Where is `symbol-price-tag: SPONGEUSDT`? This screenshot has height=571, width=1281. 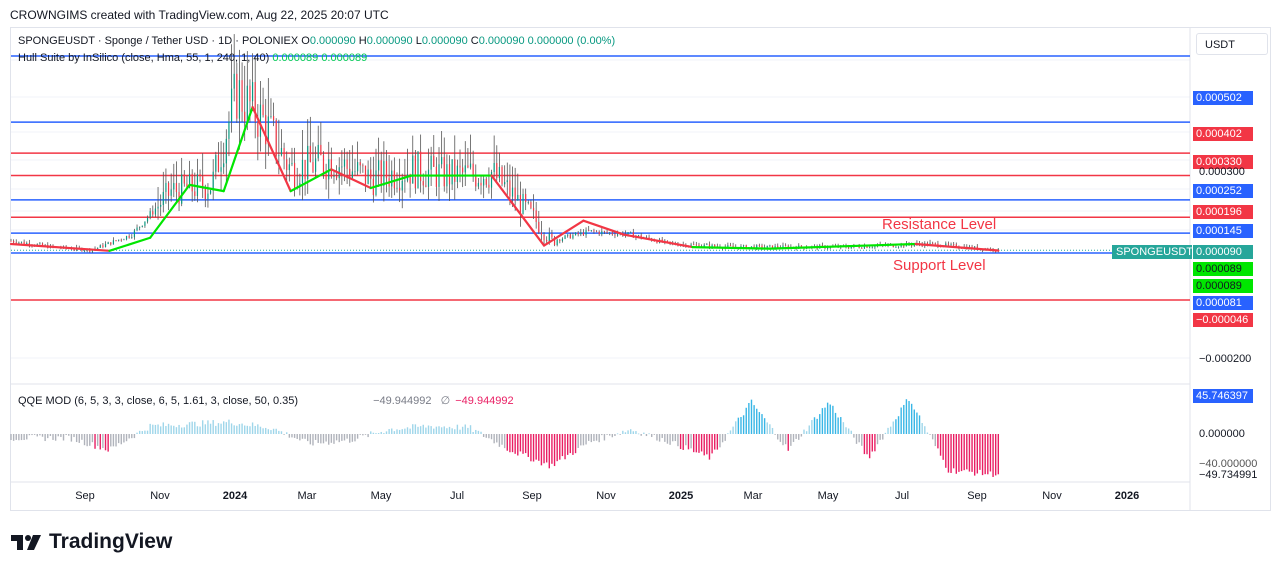
symbol-price-tag: SPONGEUSDT is located at coordinates (1152, 252).